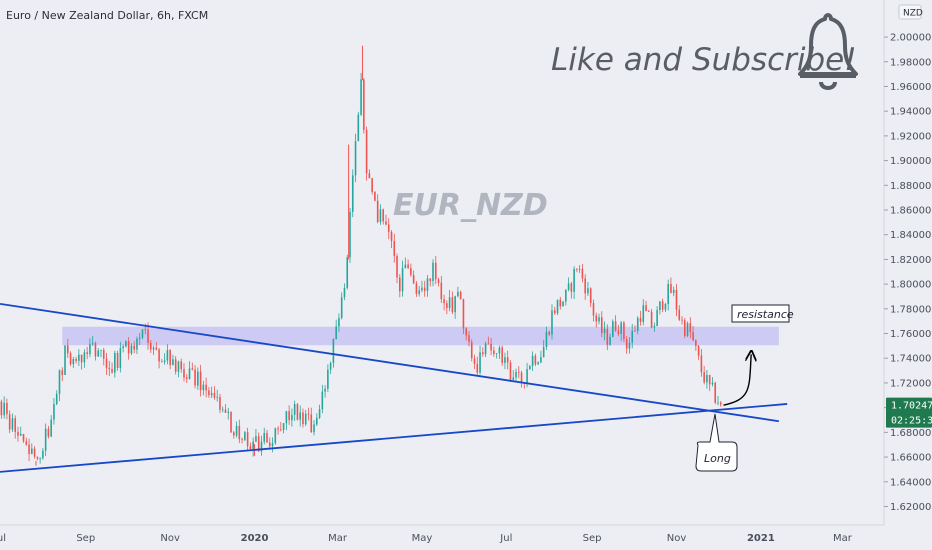 The width and height of the screenshot is (932, 550). I want to click on bell-icon, so click(828, 51).